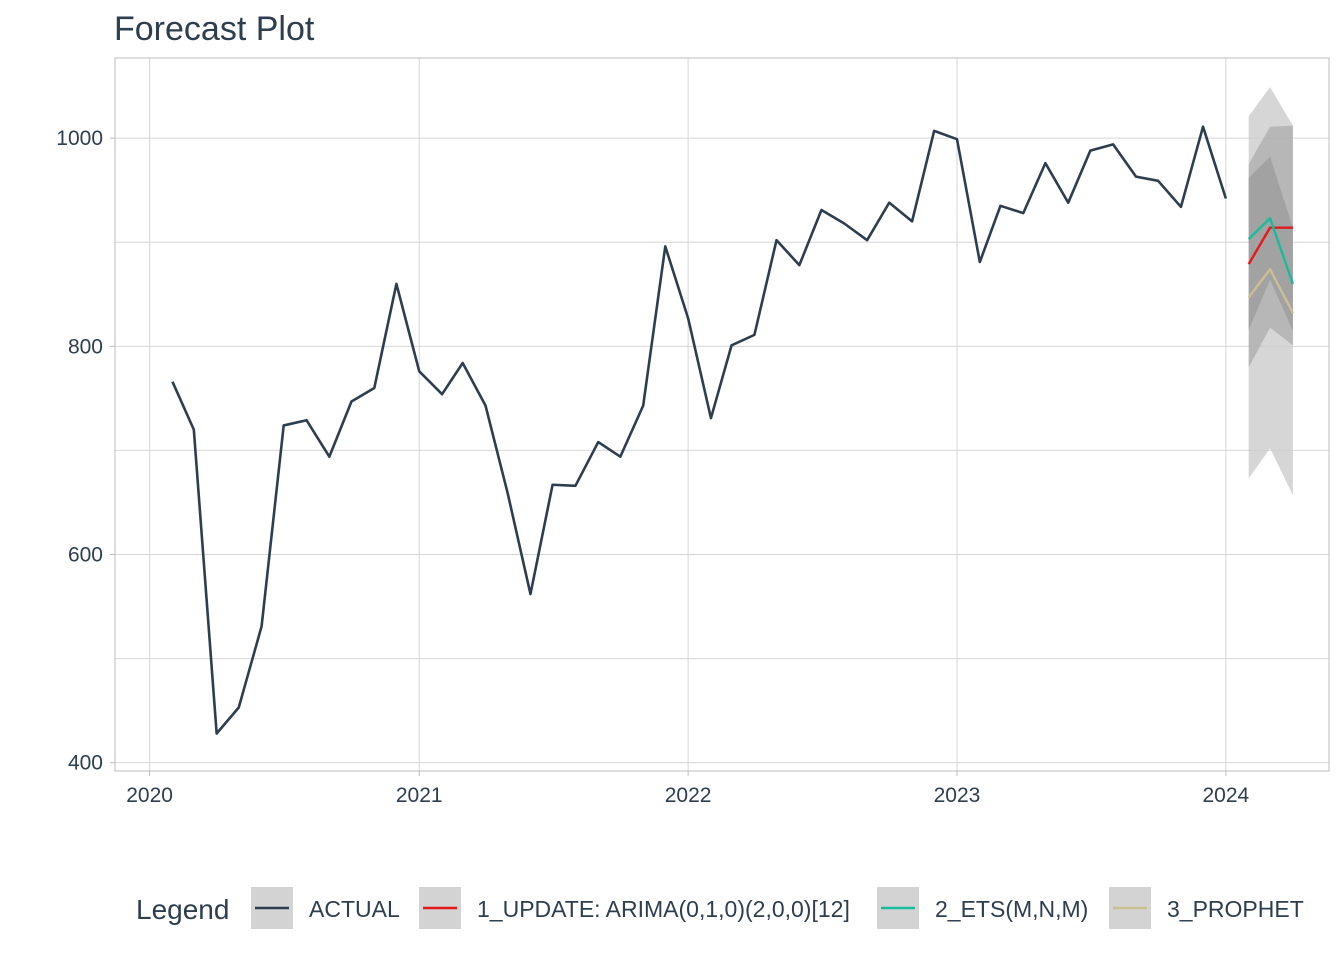  What do you see at coordinates (85, 451) in the screenshot?
I see `y-axis-ticks: 400 600 800 1000` at bounding box center [85, 451].